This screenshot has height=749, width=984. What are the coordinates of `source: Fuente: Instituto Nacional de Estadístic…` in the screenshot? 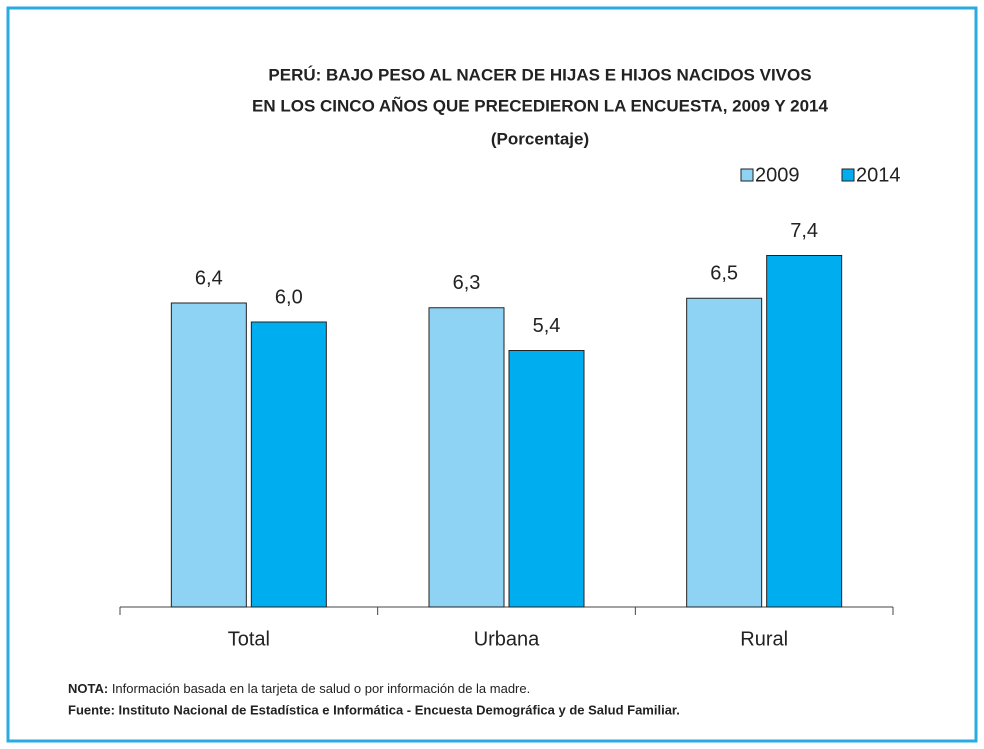 It's located at (374, 709).